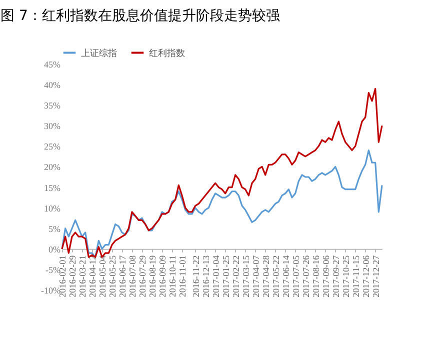  Describe the element at coordinates (265, 276) in the screenshot. I see `x-tick-label: 2017-04-28` at that location.